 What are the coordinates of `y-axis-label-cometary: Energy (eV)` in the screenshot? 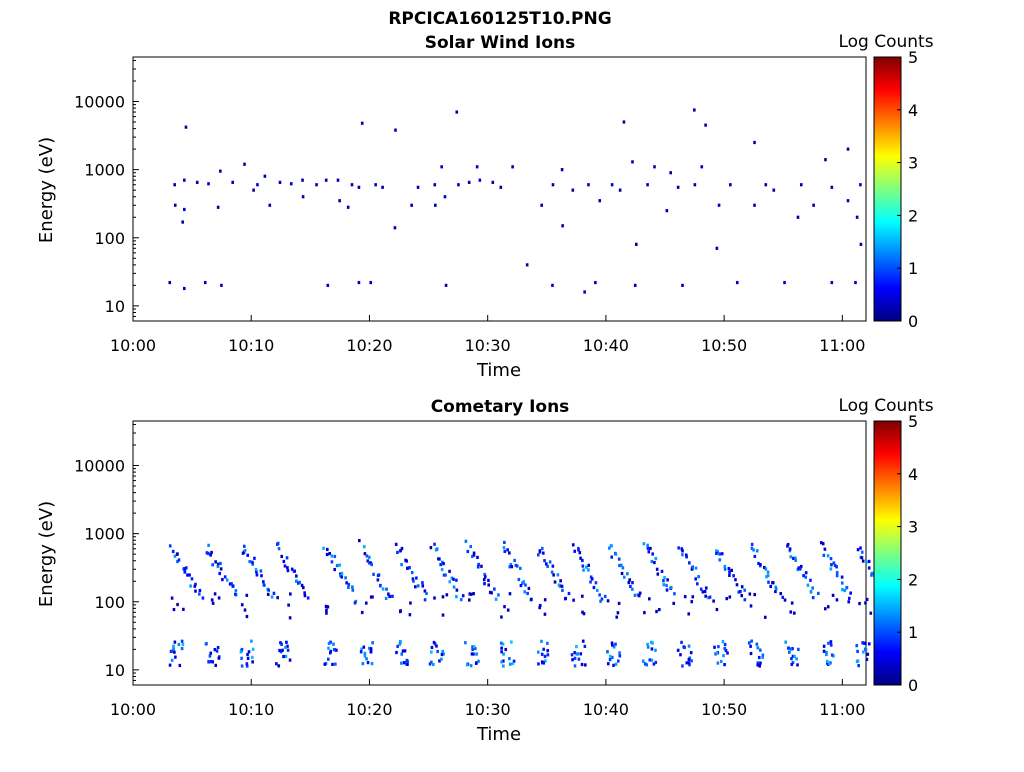 It's located at (46, 554).